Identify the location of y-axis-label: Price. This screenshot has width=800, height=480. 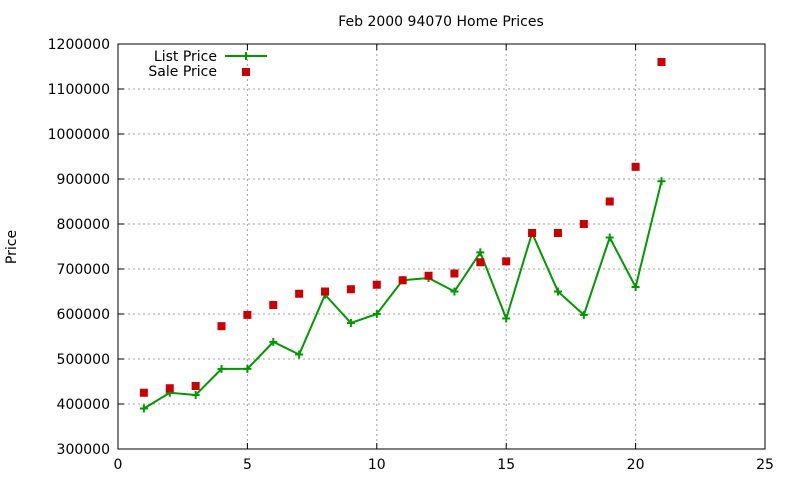
(12, 247).